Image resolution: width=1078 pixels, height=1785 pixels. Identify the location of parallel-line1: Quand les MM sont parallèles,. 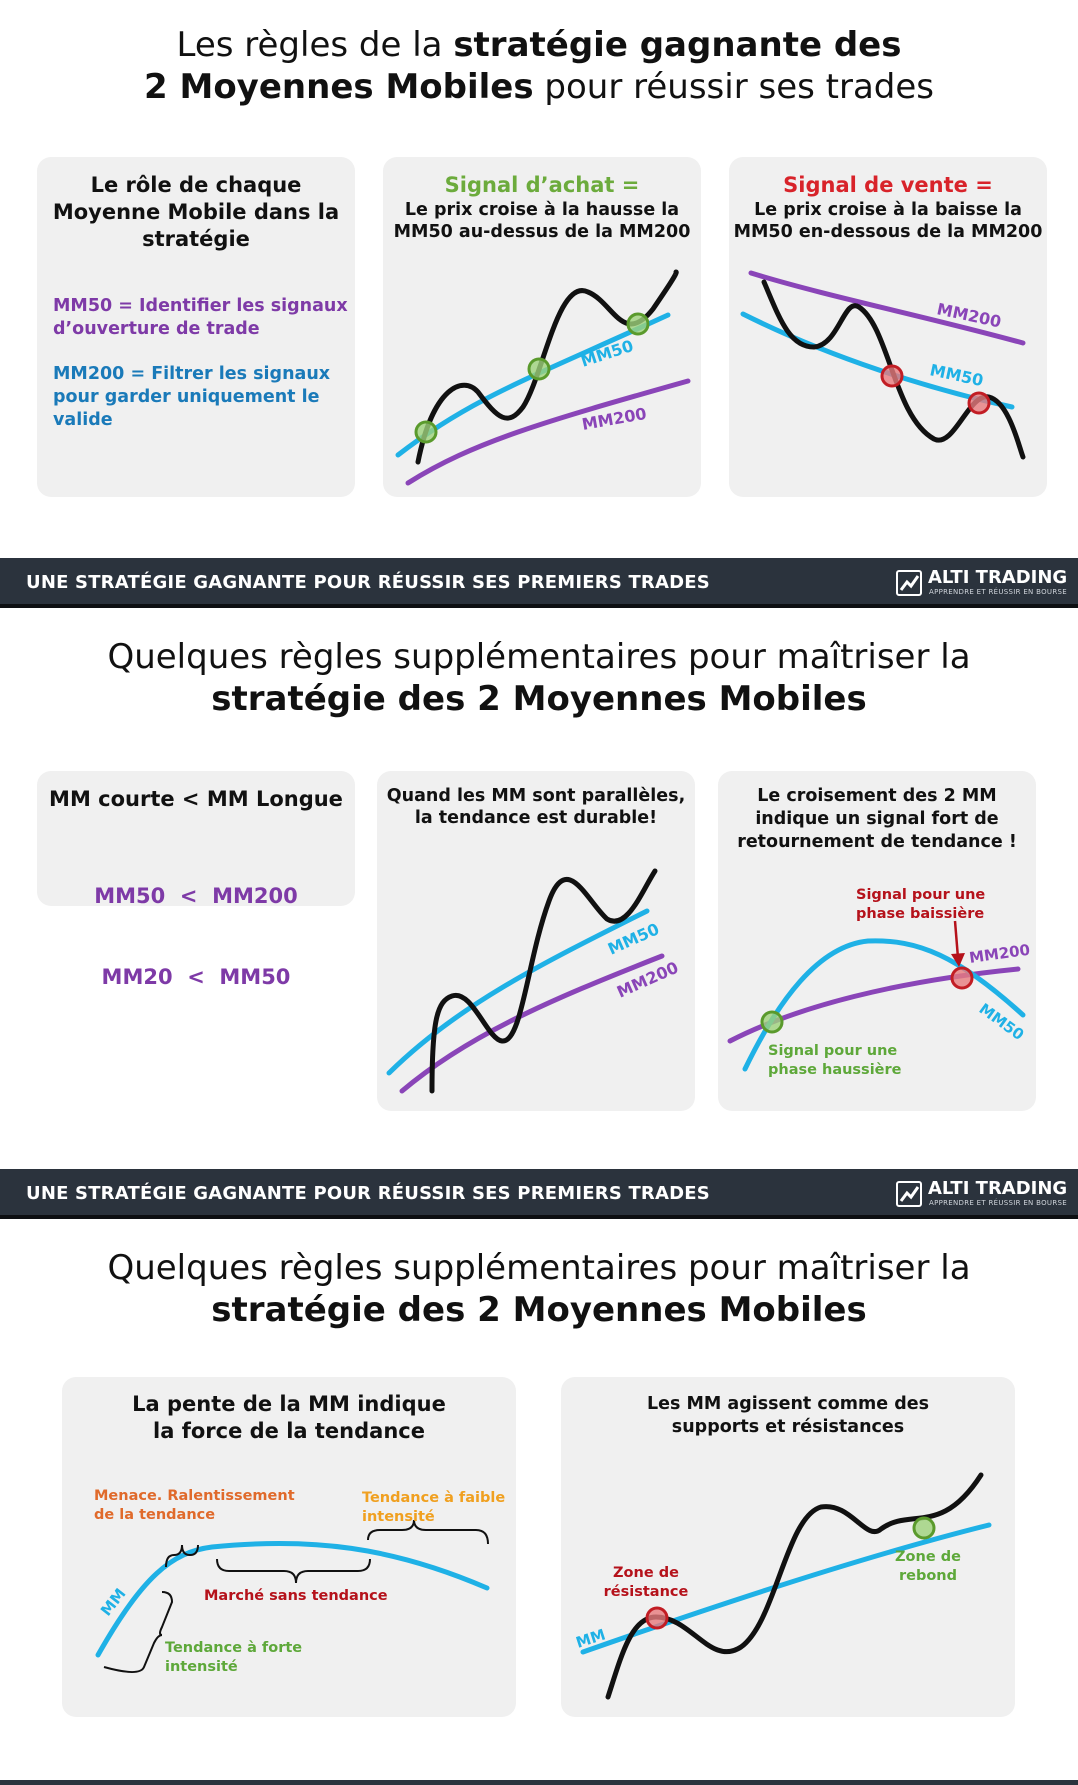
(536, 796).